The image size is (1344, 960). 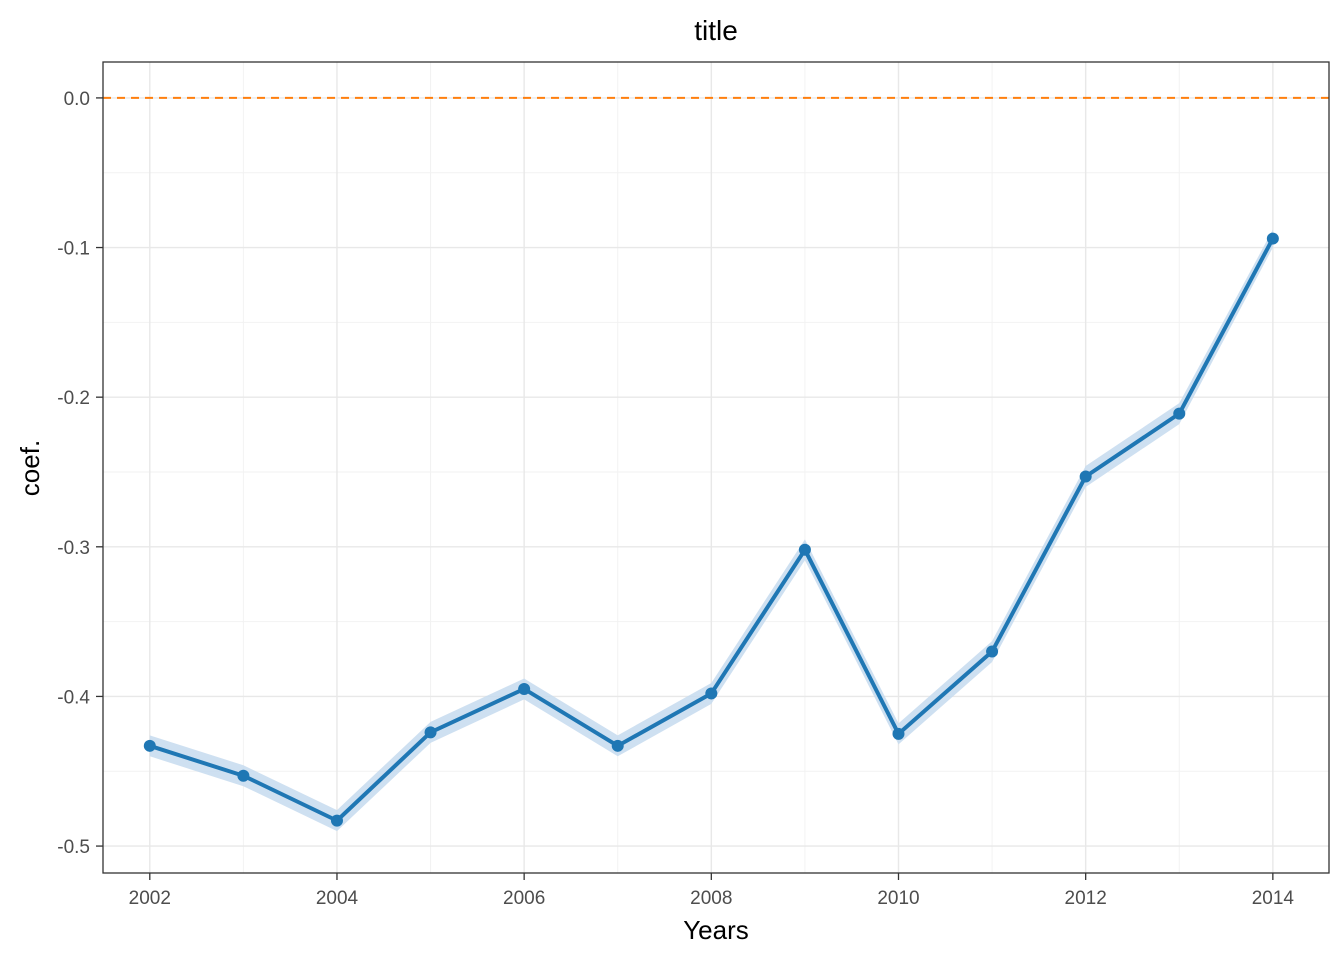 What do you see at coordinates (711, 898) in the screenshot?
I see `x-tick-label: 2008` at bounding box center [711, 898].